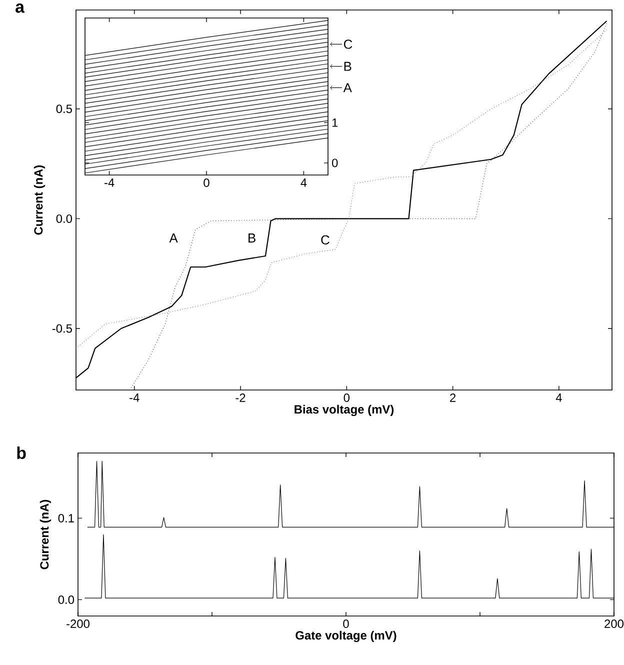  What do you see at coordinates (241, 398) in the screenshot?
I see `x-tick-label: -2` at bounding box center [241, 398].